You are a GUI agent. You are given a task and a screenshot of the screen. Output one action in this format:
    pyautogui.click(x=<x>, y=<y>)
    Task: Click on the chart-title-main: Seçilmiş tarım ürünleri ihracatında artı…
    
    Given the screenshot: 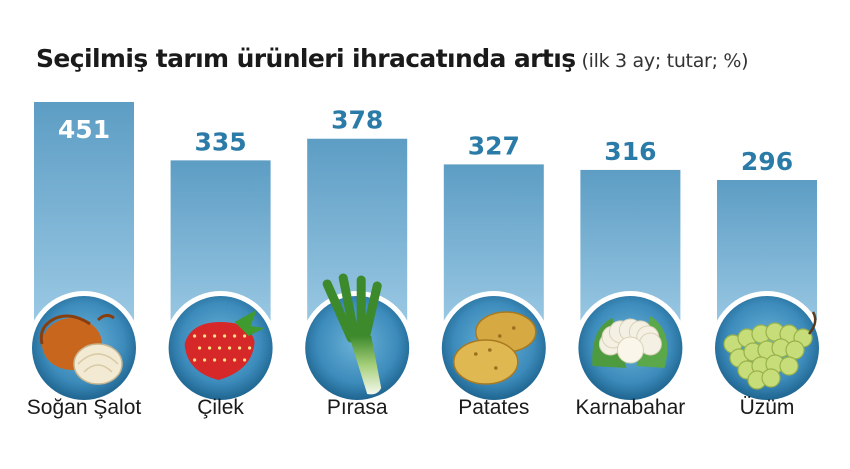 What is the action you would take?
    pyautogui.click(x=306, y=58)
    